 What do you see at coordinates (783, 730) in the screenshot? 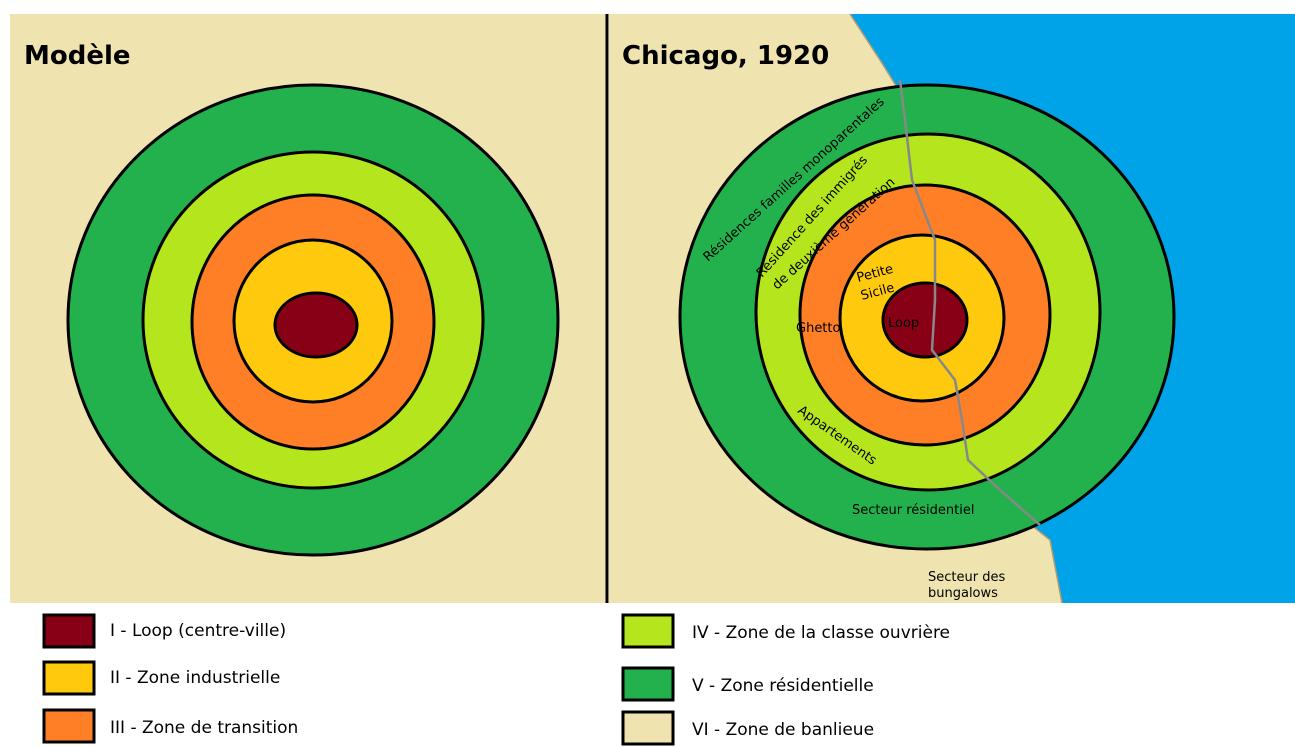
I see `legend-label: VI - Zone de banlieue` at bounding box center [783, 730].